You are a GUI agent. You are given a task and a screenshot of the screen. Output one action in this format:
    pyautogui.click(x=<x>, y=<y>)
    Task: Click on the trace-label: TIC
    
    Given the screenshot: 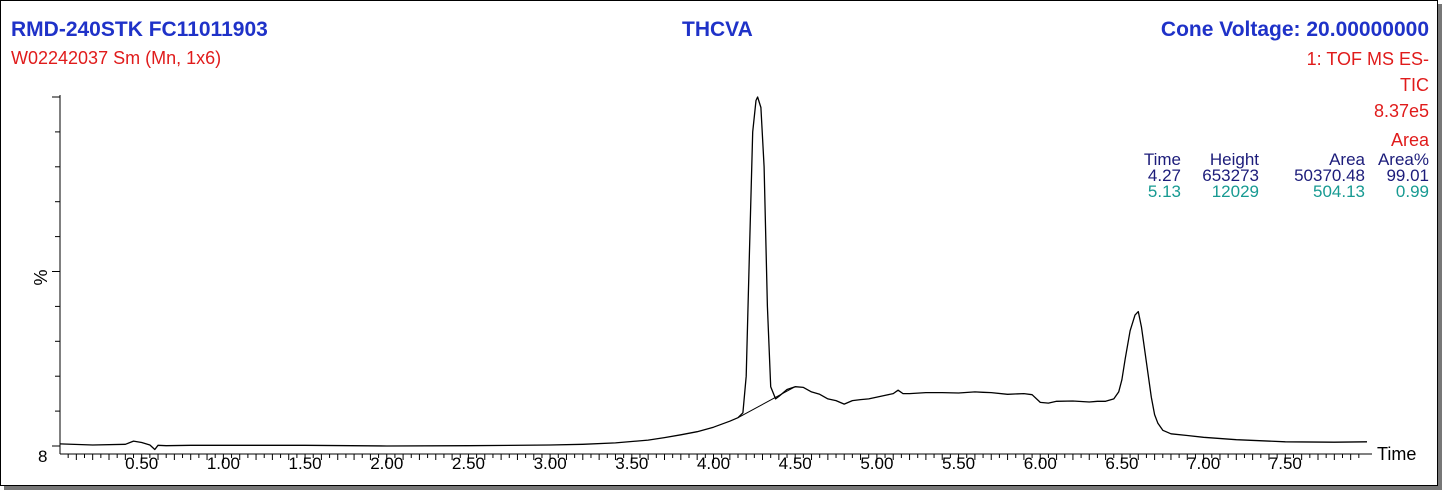 What is the action you would take?
    pyautogui.click(x=1414, y=85)
    